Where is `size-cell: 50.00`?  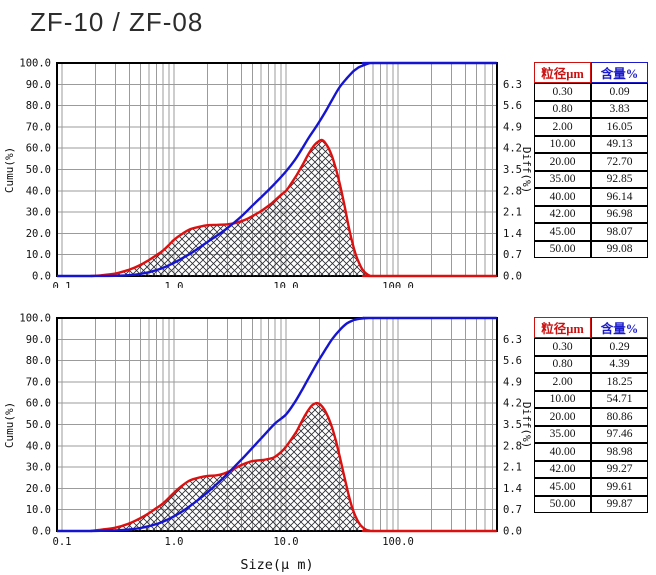
size-cell: 50.00 is located at coordinates (562, 249).